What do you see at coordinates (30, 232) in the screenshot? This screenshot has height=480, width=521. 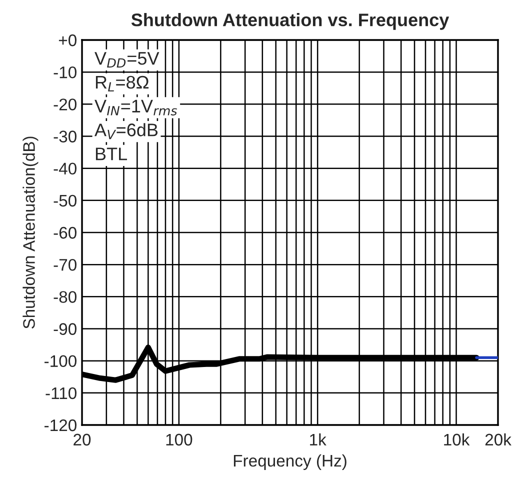 I see `y-axis-title: Shutdown Attenuation(dB)` at bounding box center [30, 232].